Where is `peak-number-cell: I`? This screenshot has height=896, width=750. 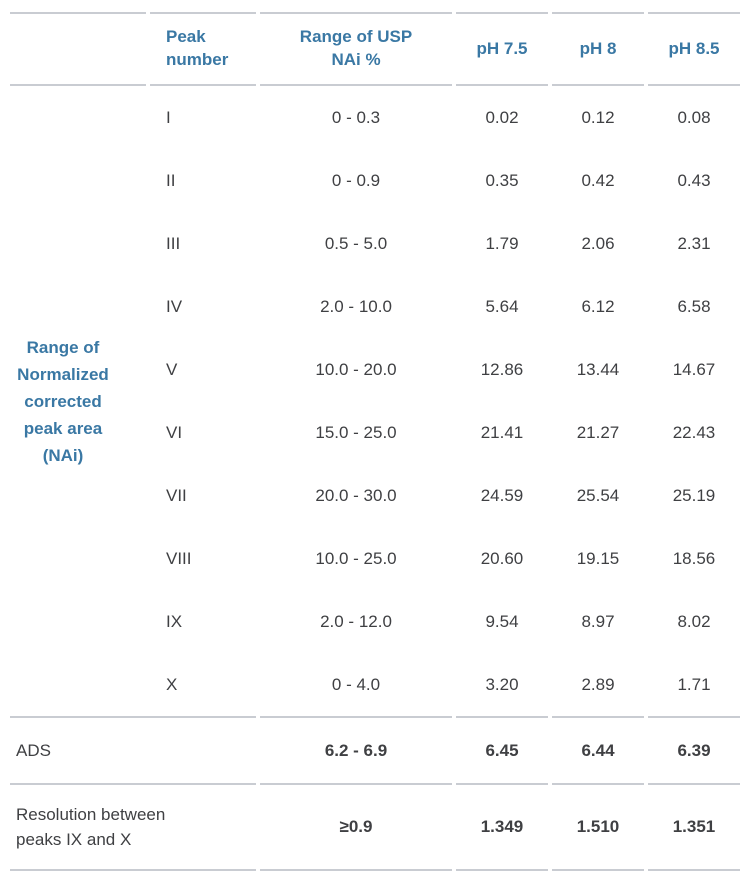
peak-number-cell: I is located at coordinates (168, 117).